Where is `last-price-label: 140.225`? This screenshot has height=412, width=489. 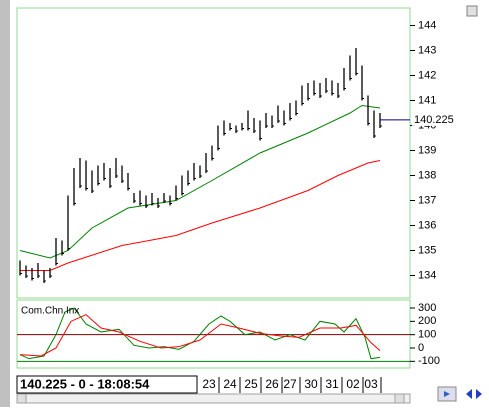 last-price-label: 140.225 is located at coordinates (434, 120).